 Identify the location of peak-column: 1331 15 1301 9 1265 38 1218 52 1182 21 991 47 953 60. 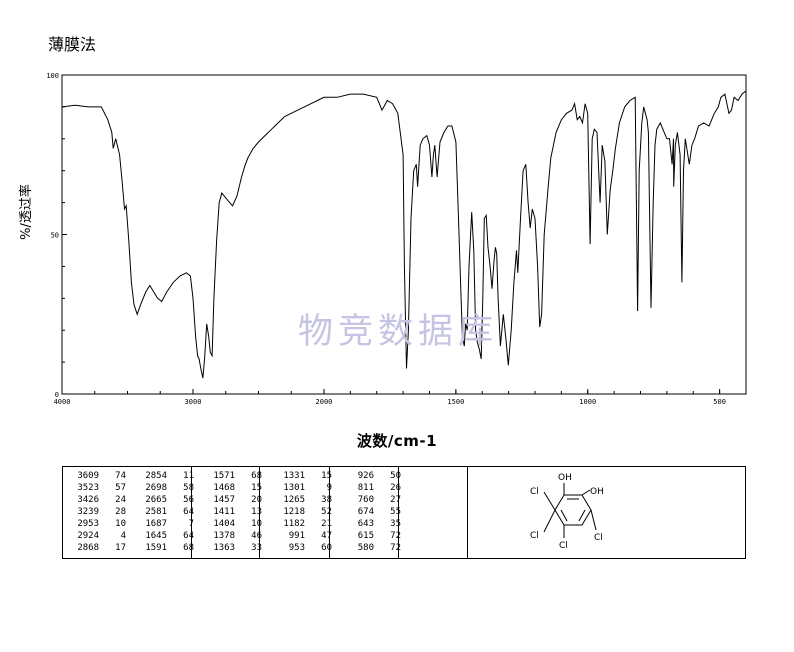
(303, 512).